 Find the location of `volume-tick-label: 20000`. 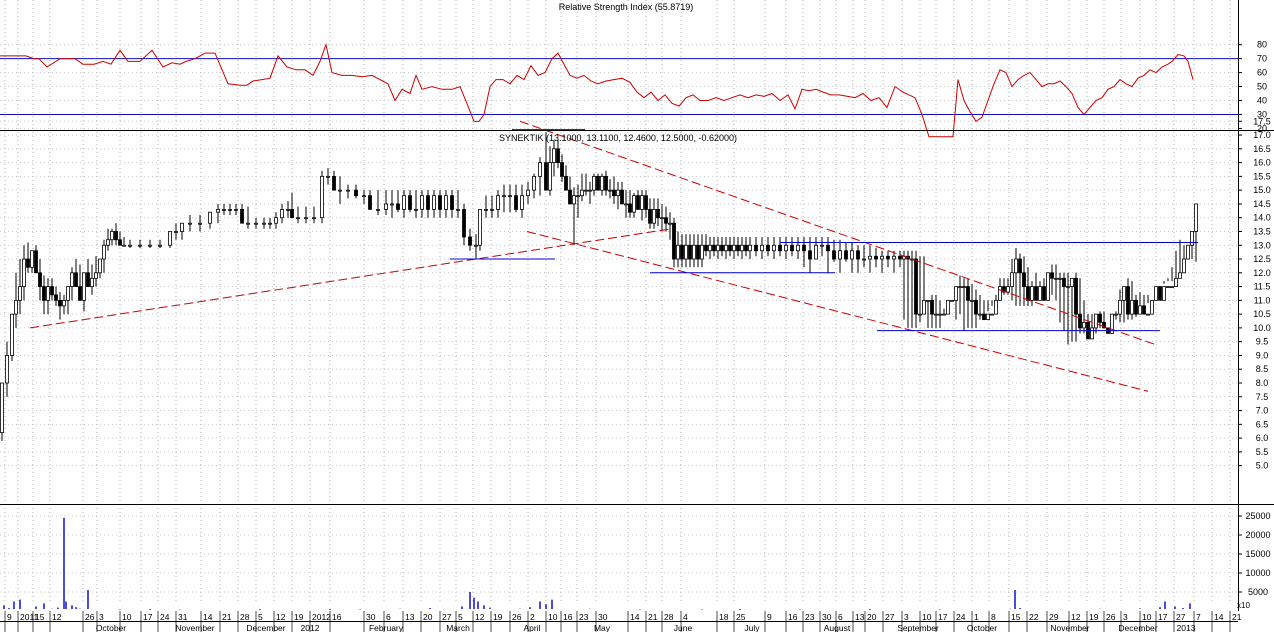

volume-tick-label: 20000 is located at coordinates (1257, 535).